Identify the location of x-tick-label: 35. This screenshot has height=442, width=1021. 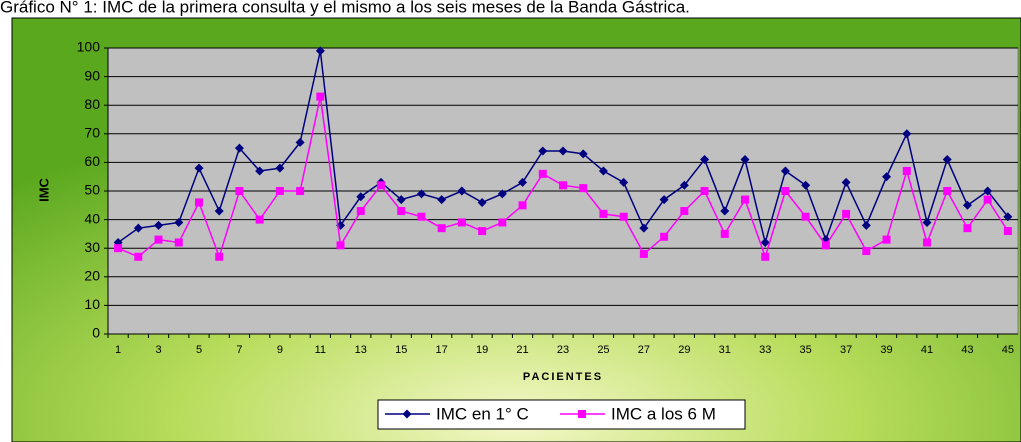
(806, 350).